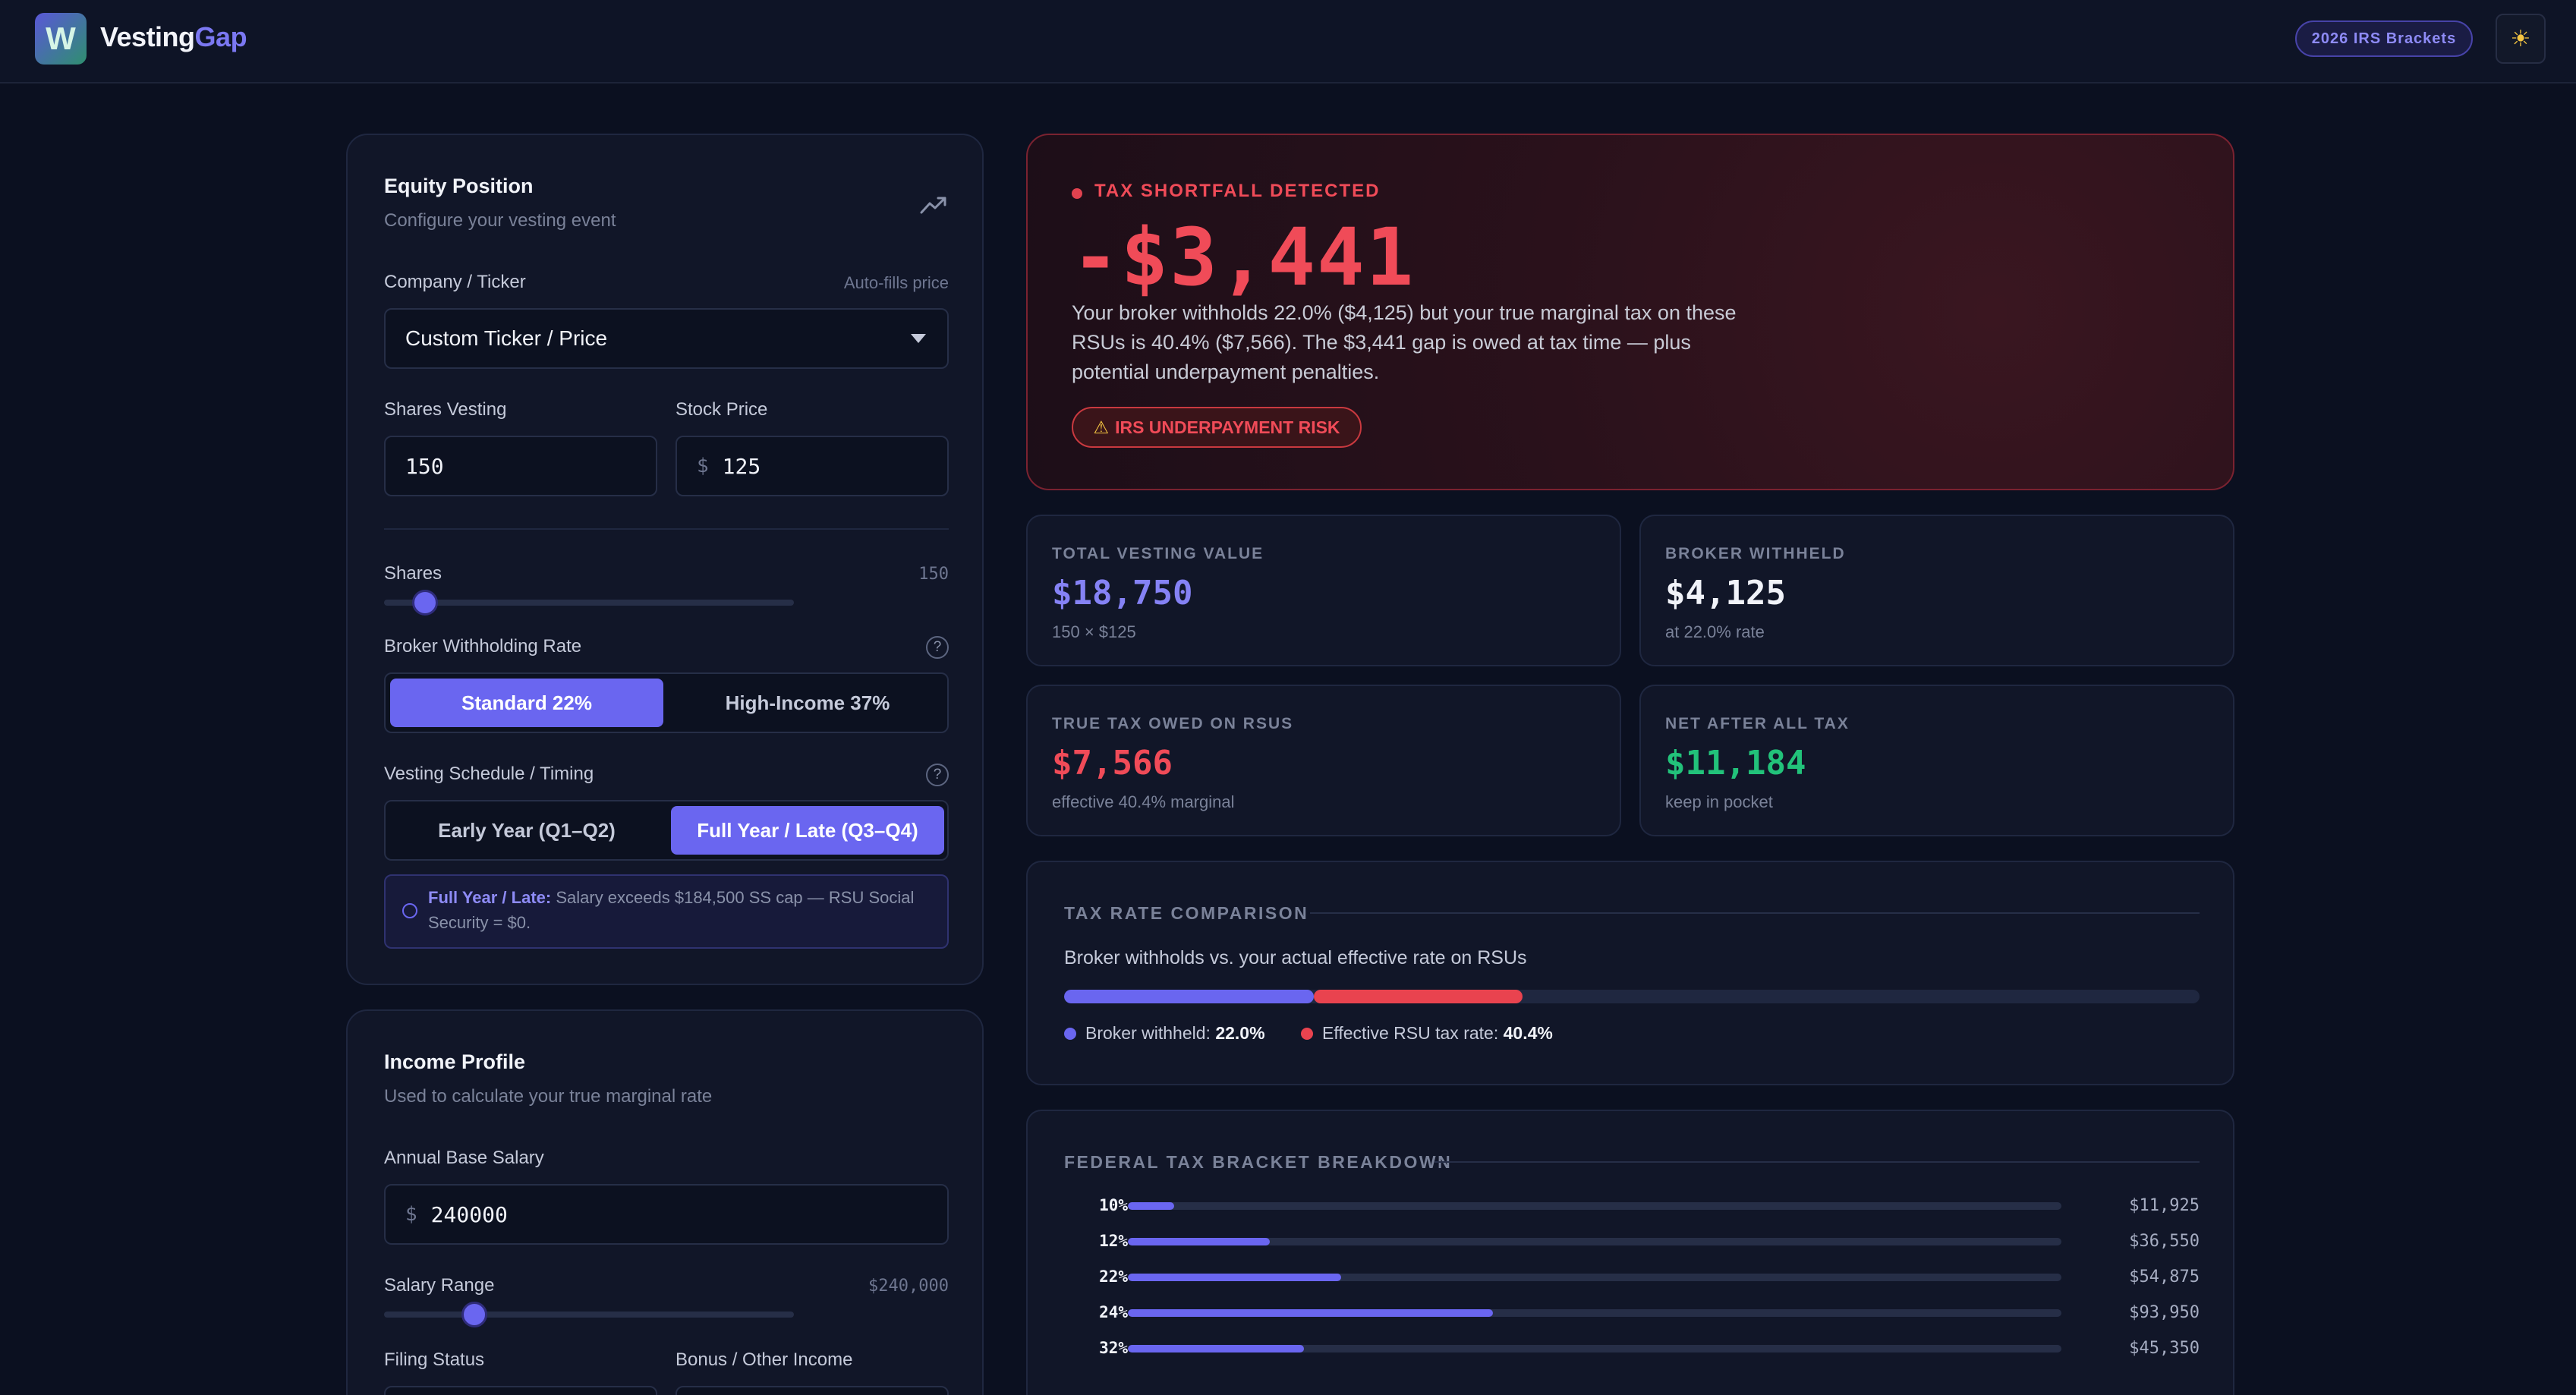 This screenshot has width=2576, height=1395. Describe the element at coordinates (933, 205) in the screenshot. I see `trending-up-icon` at that location.